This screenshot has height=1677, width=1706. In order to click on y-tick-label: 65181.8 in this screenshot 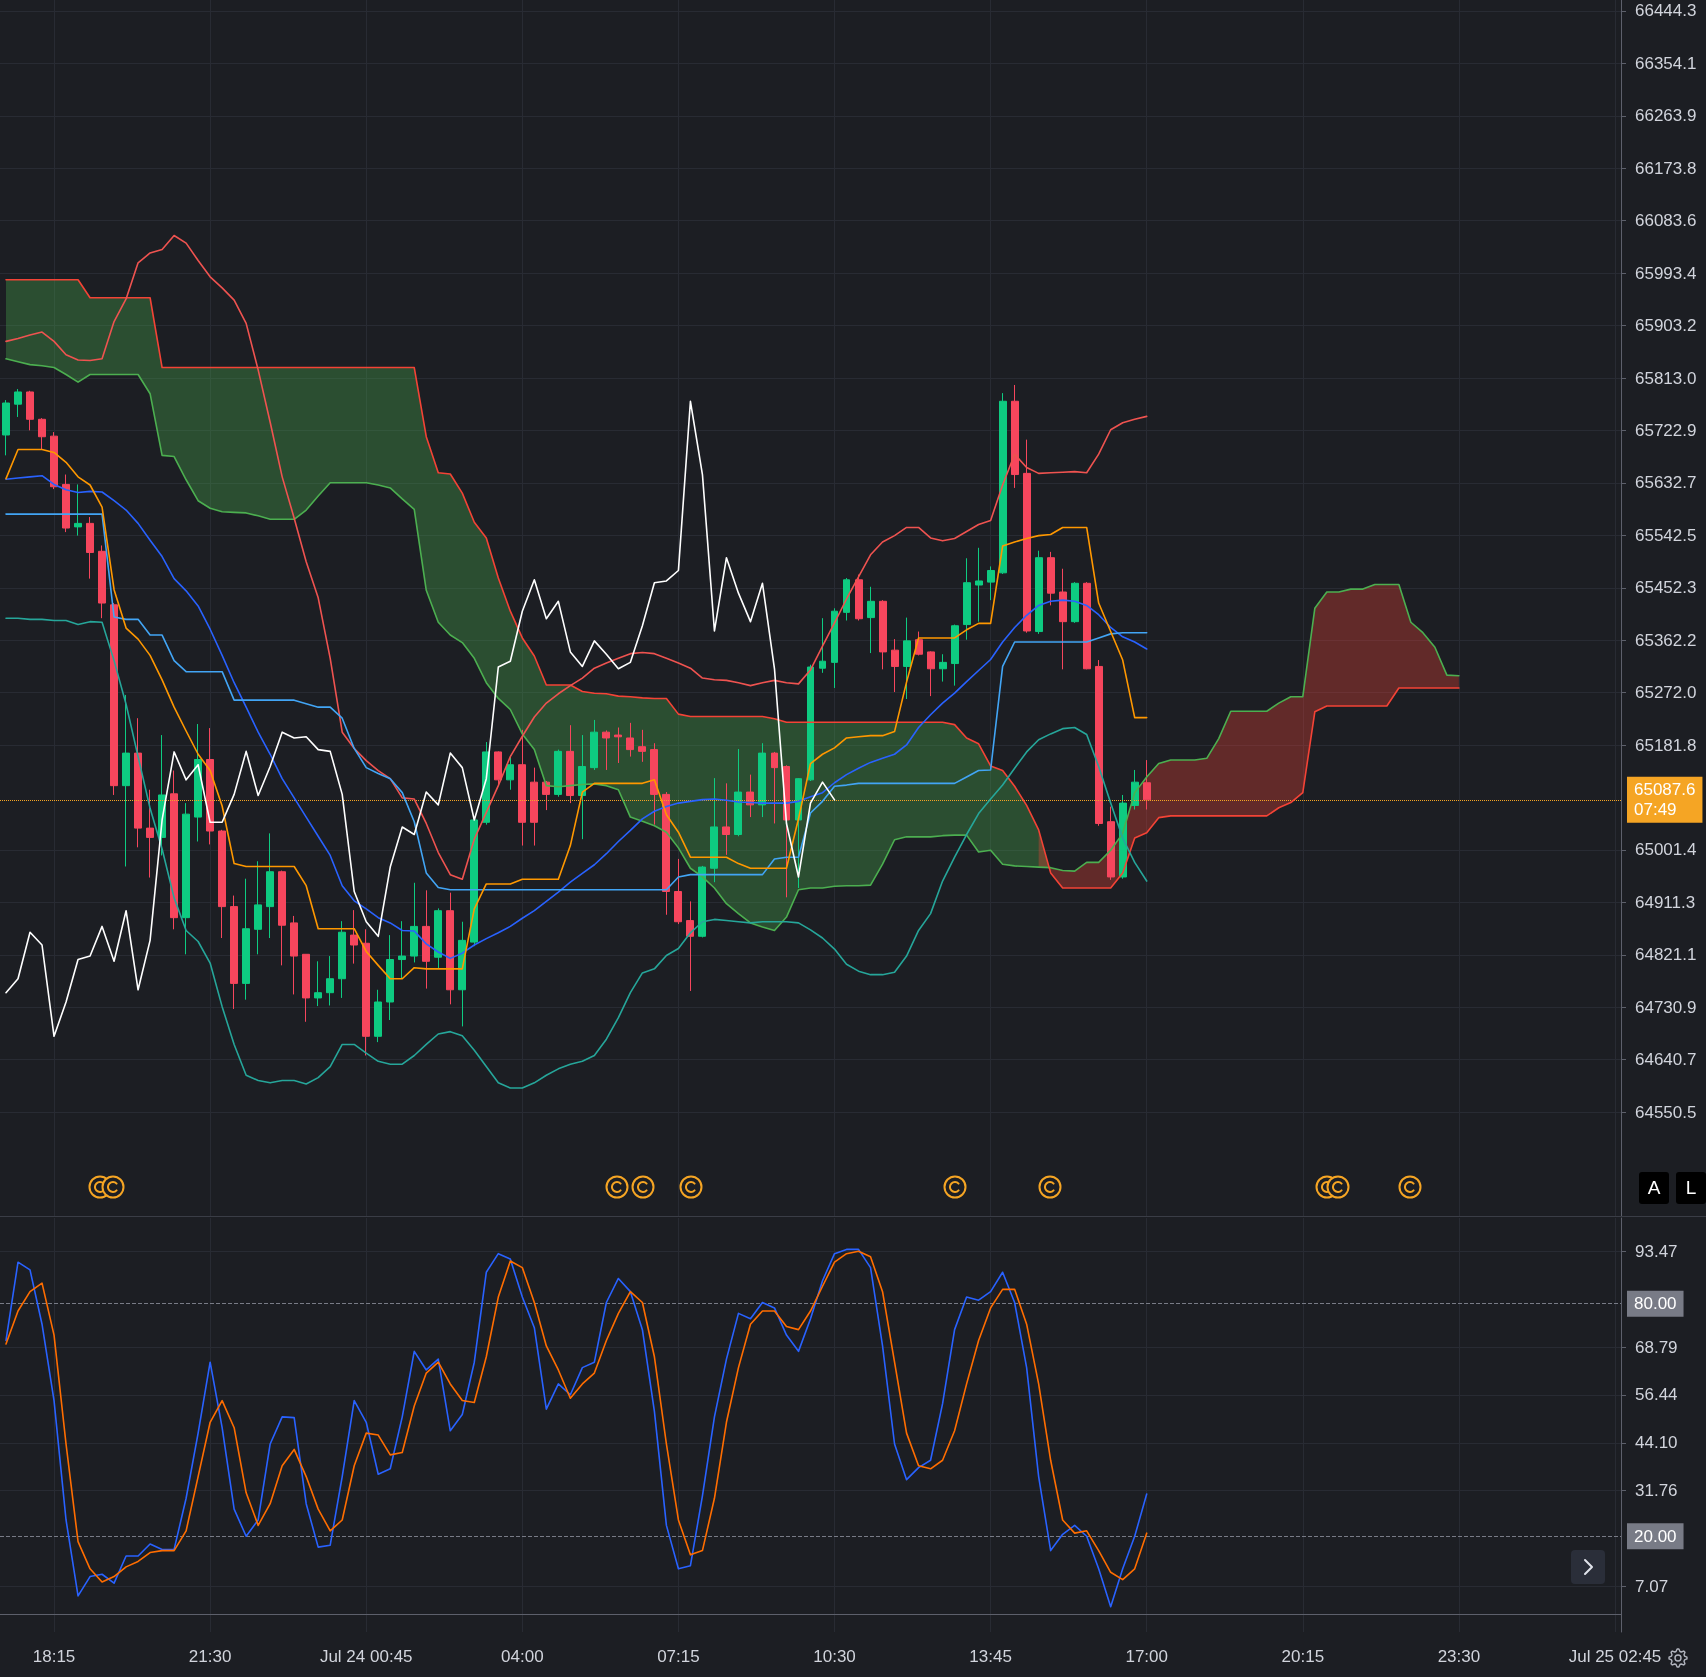, I will do `click(1666, 745)`.